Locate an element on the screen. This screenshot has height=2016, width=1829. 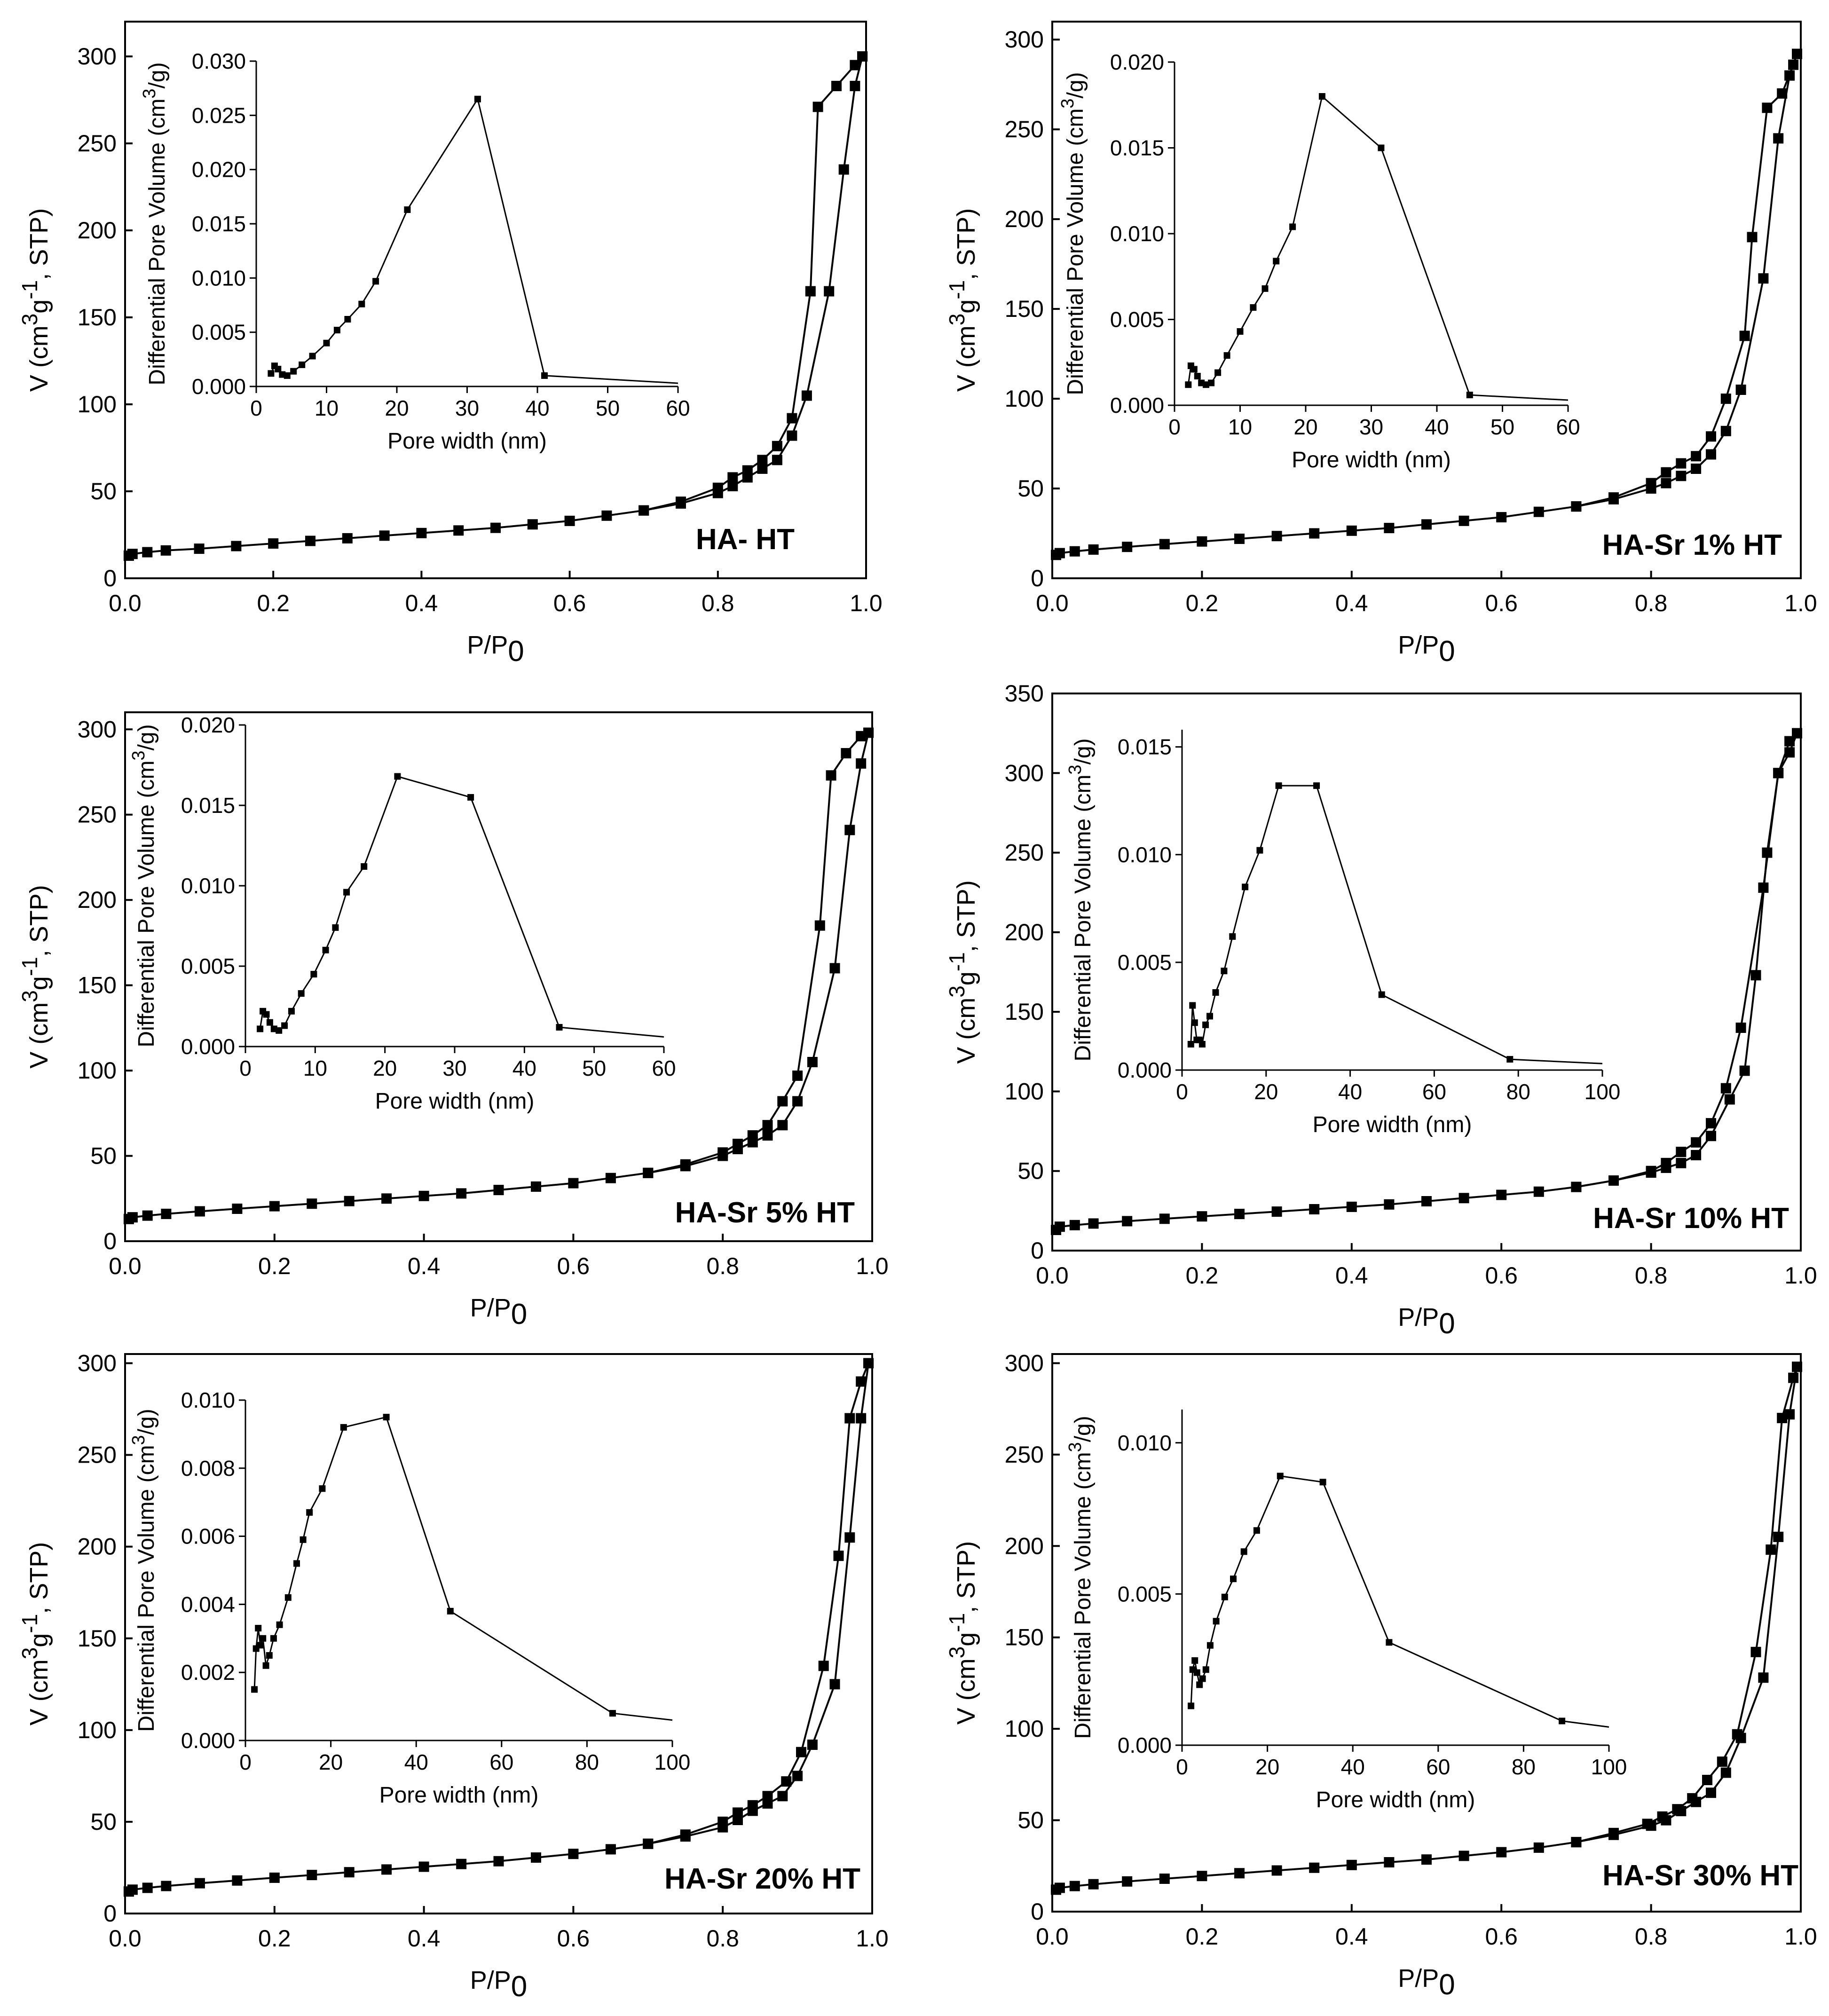
x-tick-label: 0.0 is located at coordinates (1052, 1936).